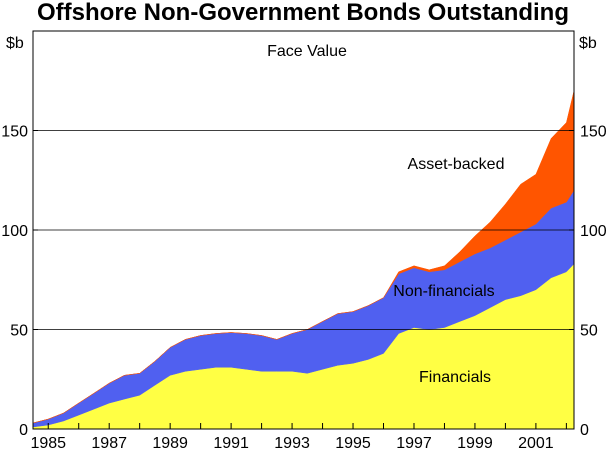 The width and height of the screenshot is (609, 459). I want to click on y-tick-label-left: 0, so click(23, 430).